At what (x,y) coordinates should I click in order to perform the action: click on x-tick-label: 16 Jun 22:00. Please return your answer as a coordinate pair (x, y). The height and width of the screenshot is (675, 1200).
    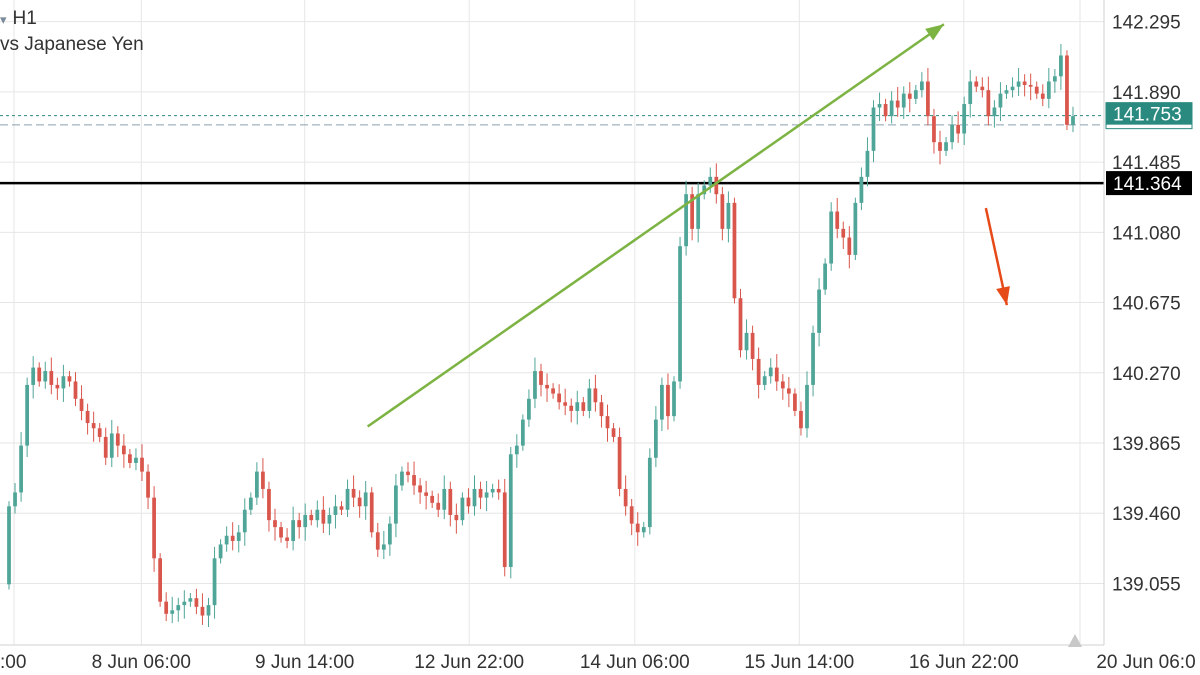
    Looking at the image, I should click on (964, 662).